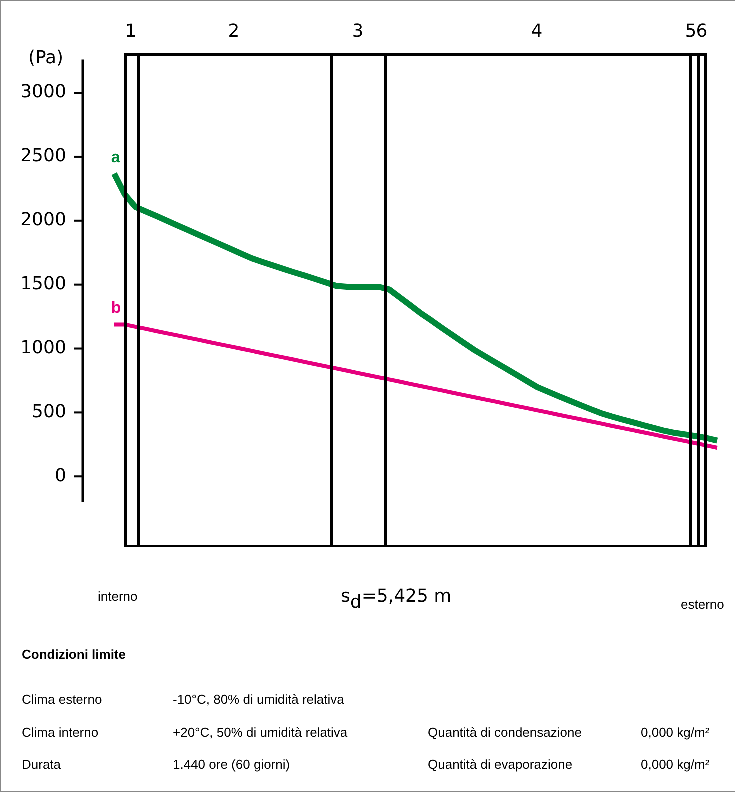  Describe the element at coordinates (43, 92) in the screenshot. I see `y-tick-label: 3000` at that location.